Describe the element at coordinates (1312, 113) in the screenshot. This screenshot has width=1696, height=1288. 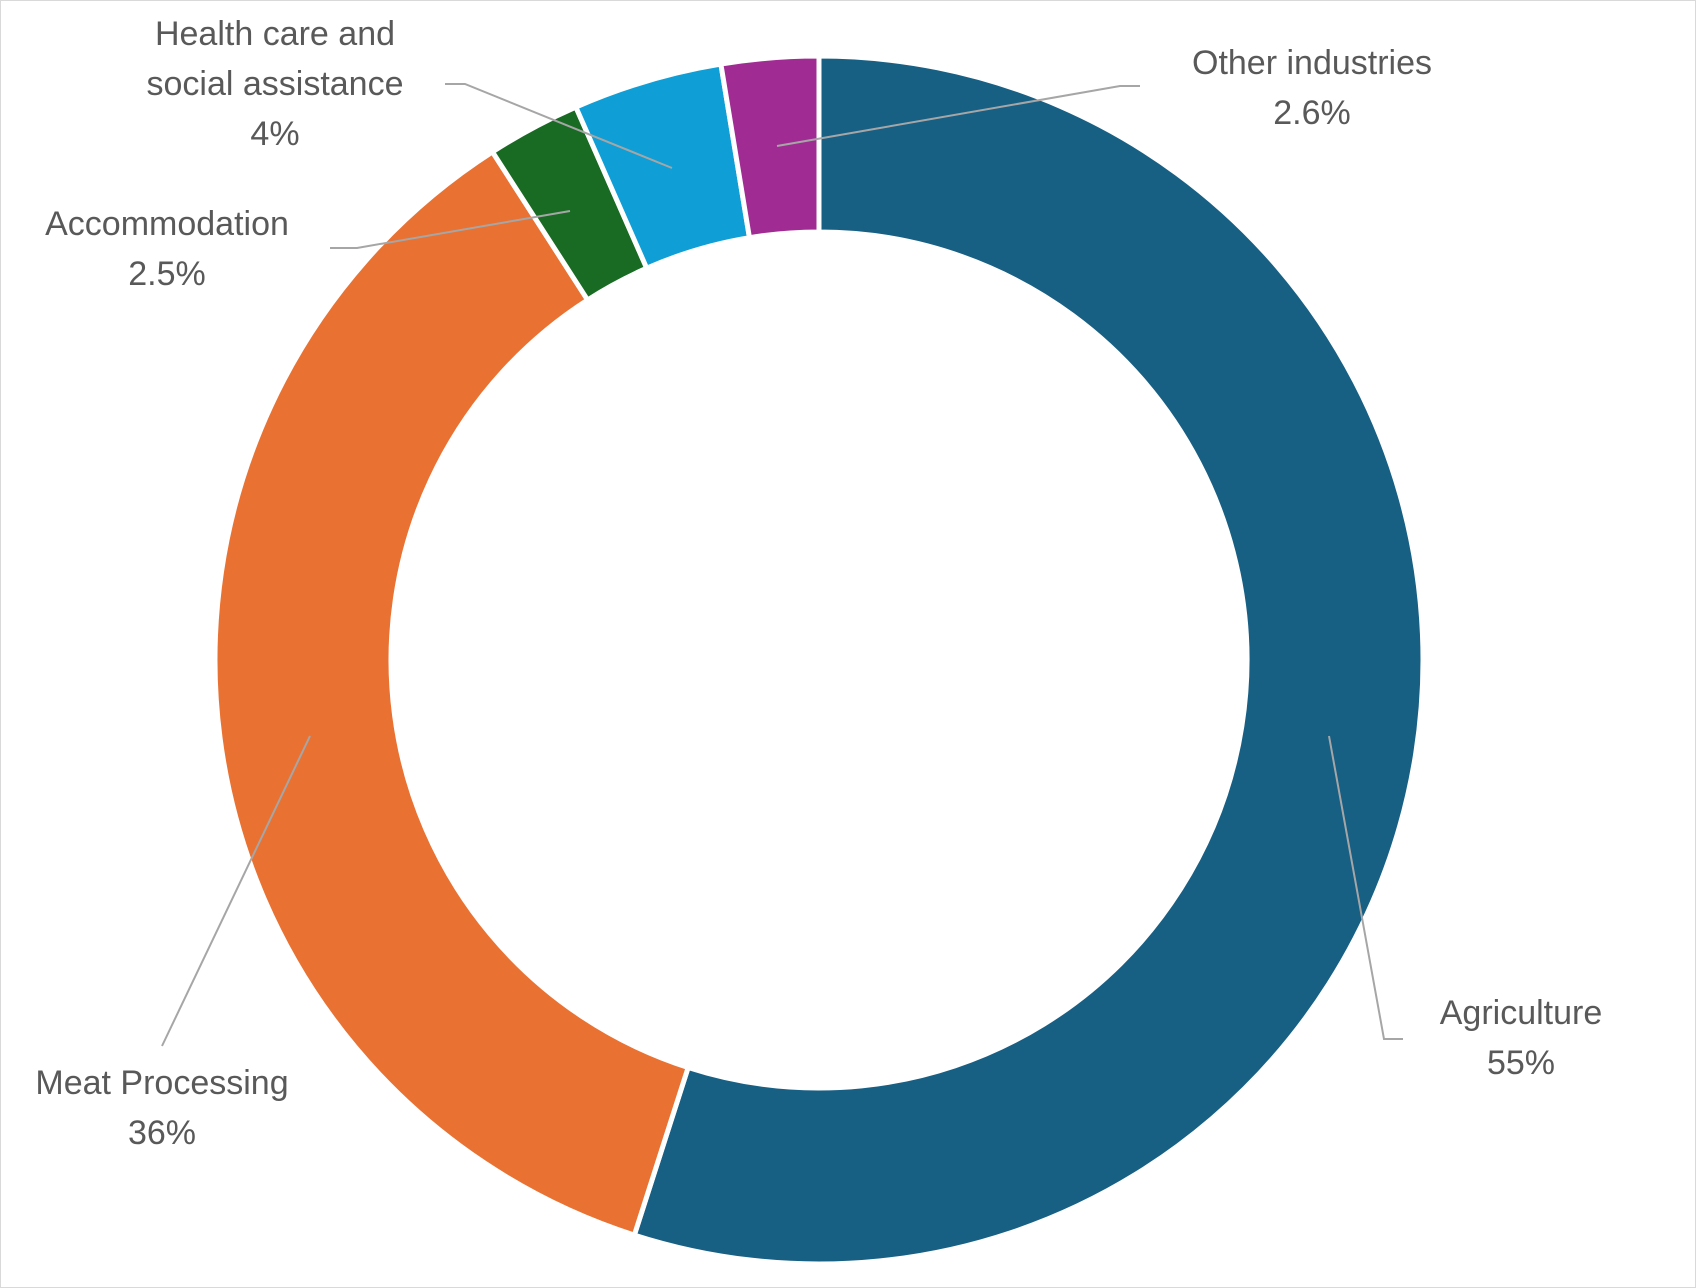
I see `value-label-other-industries: 2.6%` at that location.